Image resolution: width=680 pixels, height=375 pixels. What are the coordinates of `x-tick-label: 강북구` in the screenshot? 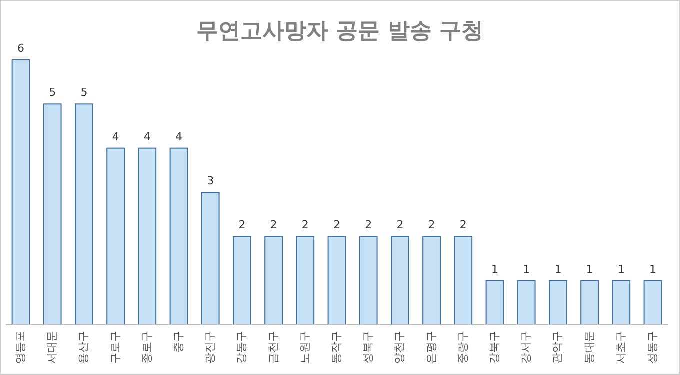 It's located at (495, 347).